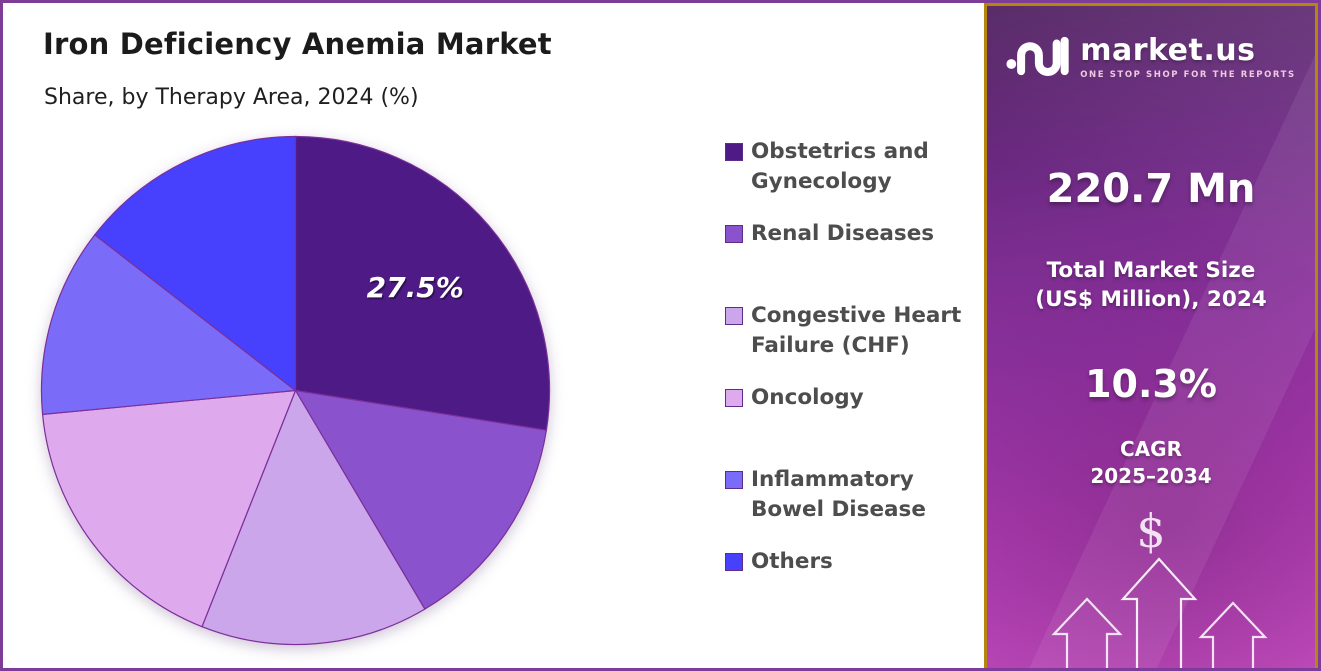 The width and height of the screenshot is (1321, 671). Describe the element at coordinates (231, 97) in the screenshot. I see `chart-subtitle: Share, by Therapy Area, 2024 (%)` at that location.